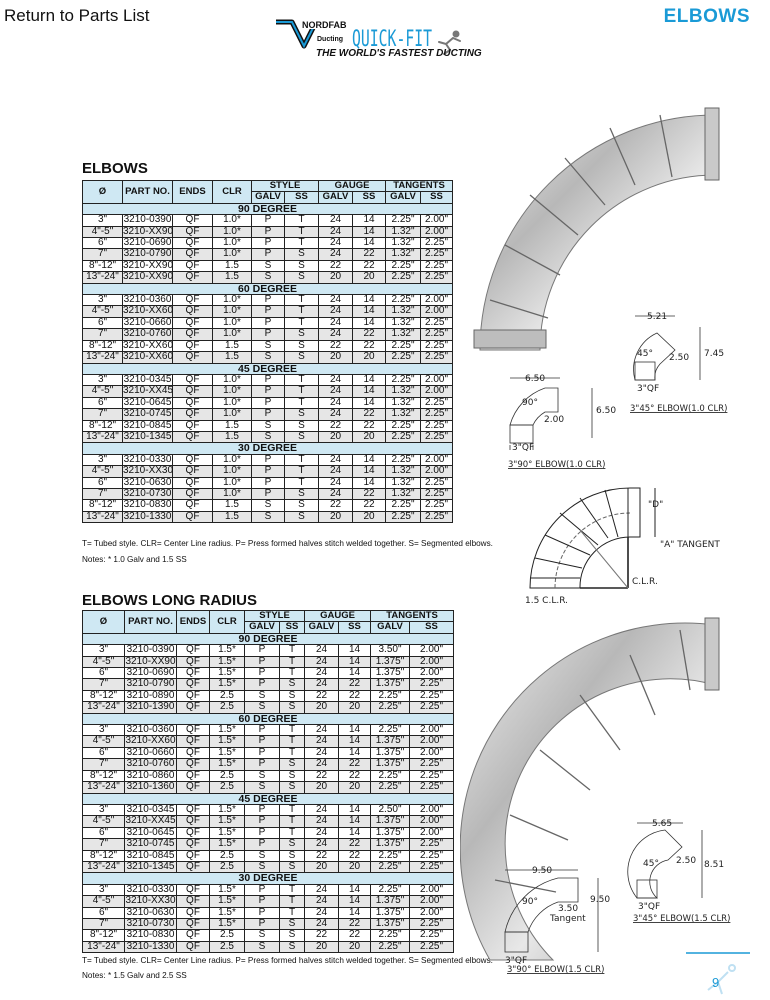 The width and height of the screenshot is (770, 1000). I want to click on col-clr: CLR, so click(227, 622).